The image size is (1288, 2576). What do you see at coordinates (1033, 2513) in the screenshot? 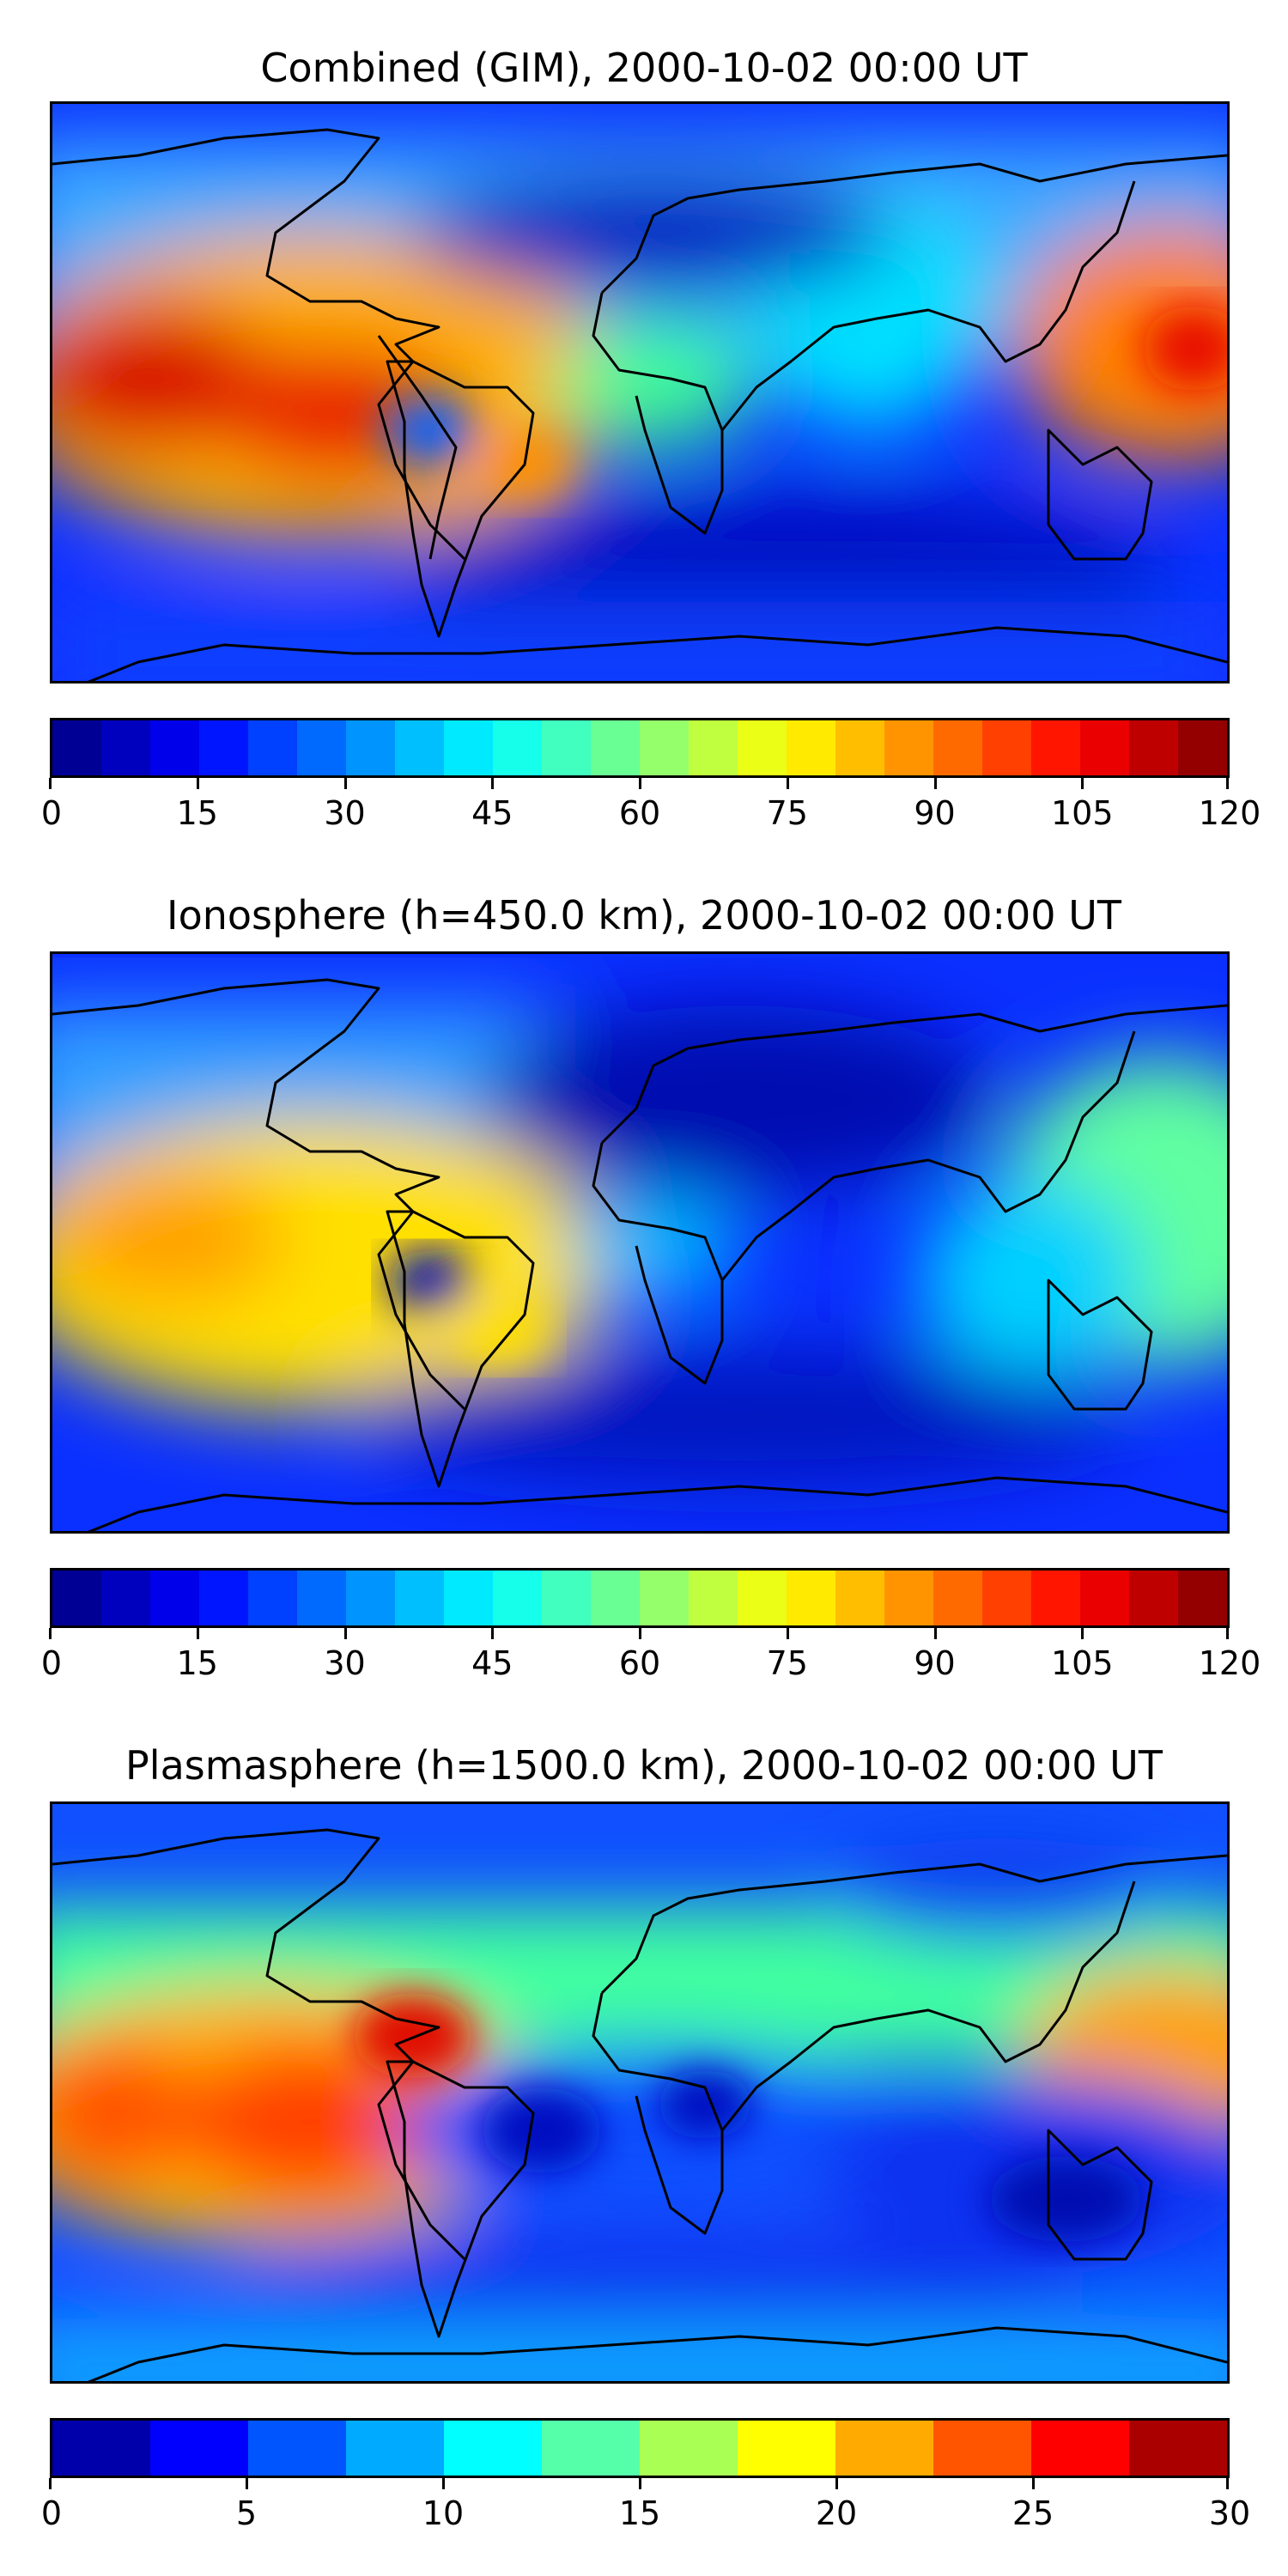
I see `colorbar-tick-label: 25` at bounding box center [1033, 2513].